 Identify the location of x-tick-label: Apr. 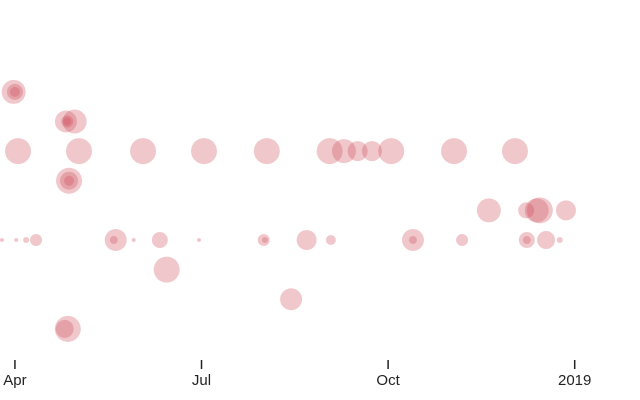
(14, 380).